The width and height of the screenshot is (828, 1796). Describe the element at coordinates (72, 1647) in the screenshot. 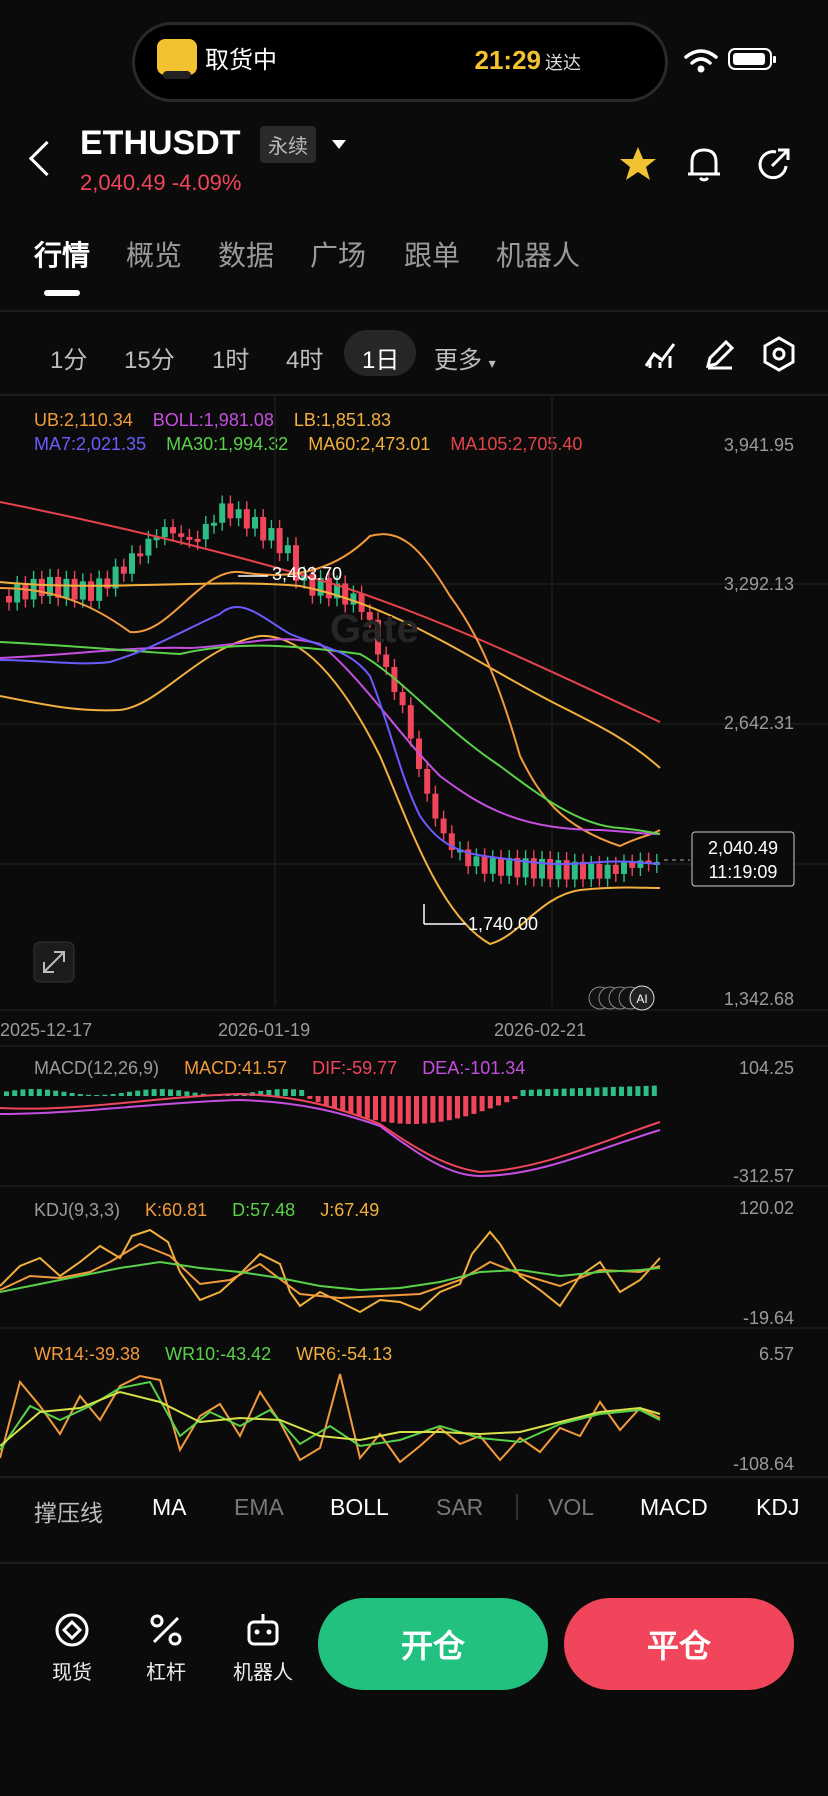

I see `dock-spot: 现货` at that location.